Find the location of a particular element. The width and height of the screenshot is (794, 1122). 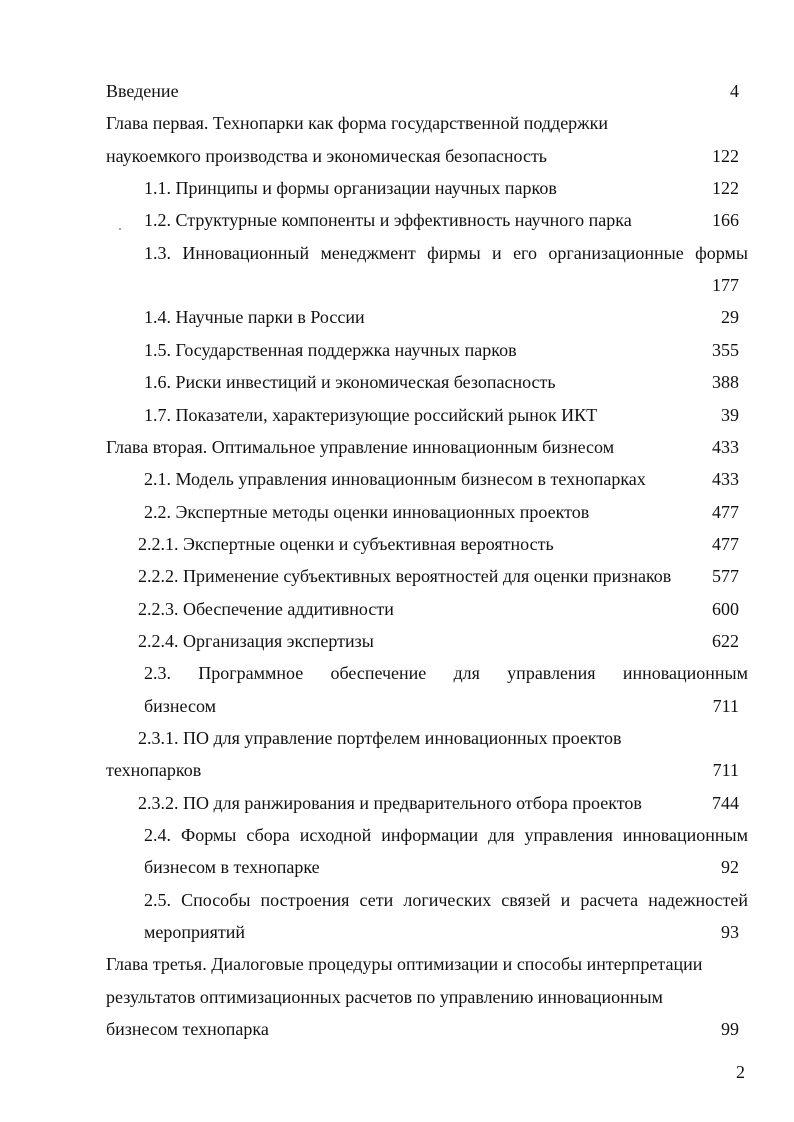

toc-entry-title: бизнесом is located at coordinates (180, 705).